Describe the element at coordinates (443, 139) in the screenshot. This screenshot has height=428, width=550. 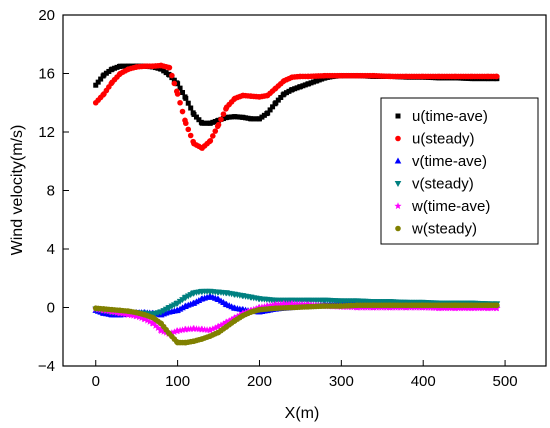
I see `legend-label: u(steady)` at that location.